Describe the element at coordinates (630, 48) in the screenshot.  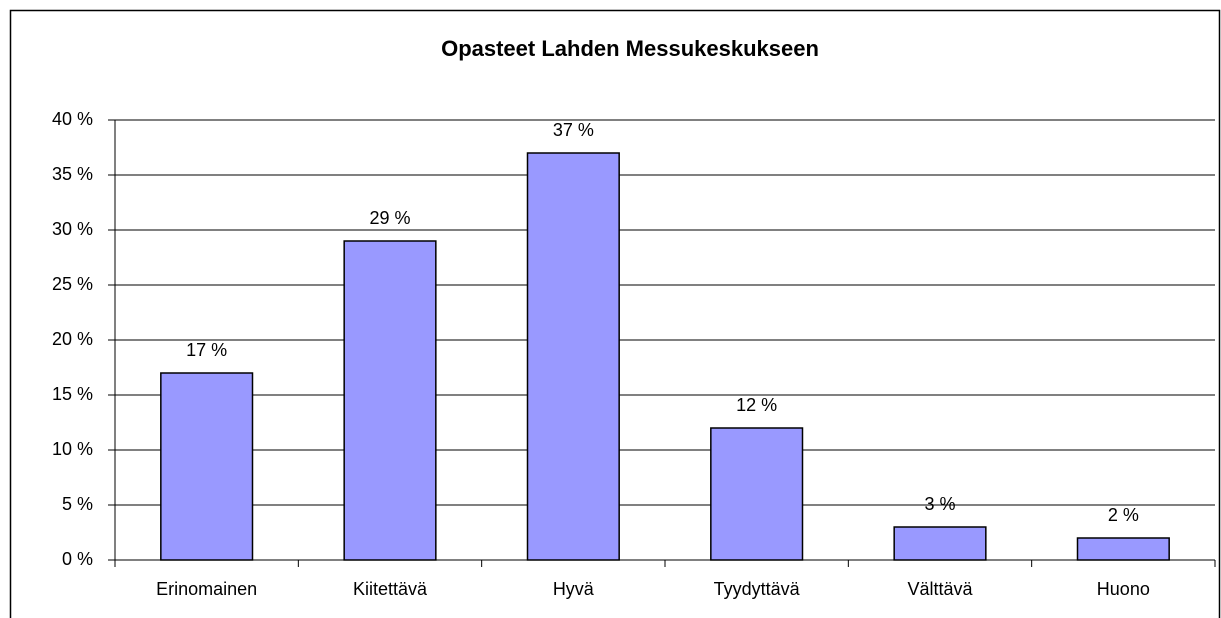
I see `chart-title: Opasteet Lahden Messukeskukseen` at that location.